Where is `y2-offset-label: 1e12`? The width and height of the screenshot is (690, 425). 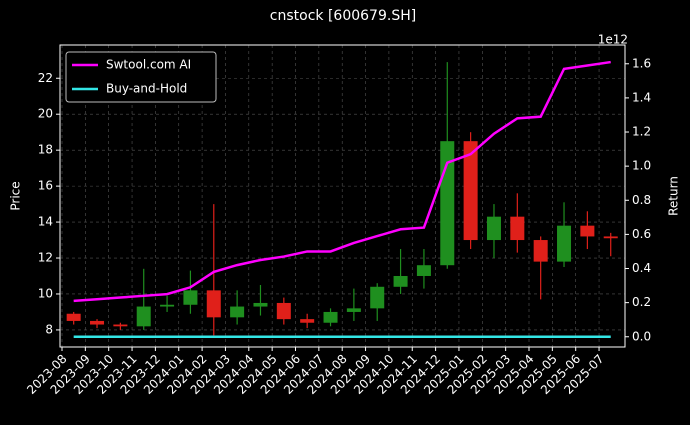
y2-offset-label: 1e12 is located at coordinates (613, 40).